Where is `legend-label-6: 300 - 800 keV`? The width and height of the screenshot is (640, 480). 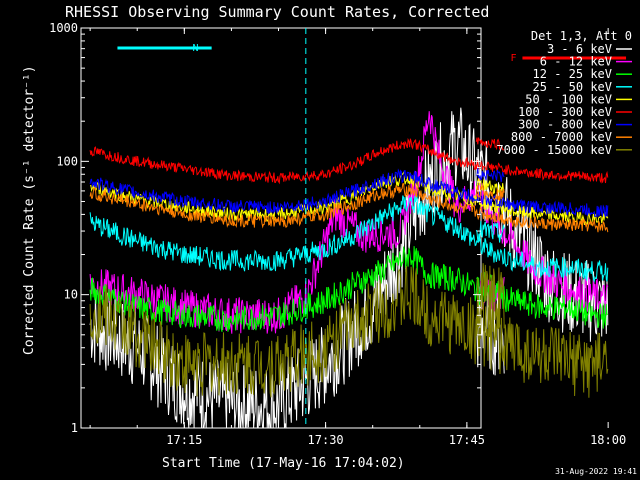
legend-label-6: 300 - 800 keV is located at coordinates (565, 125).